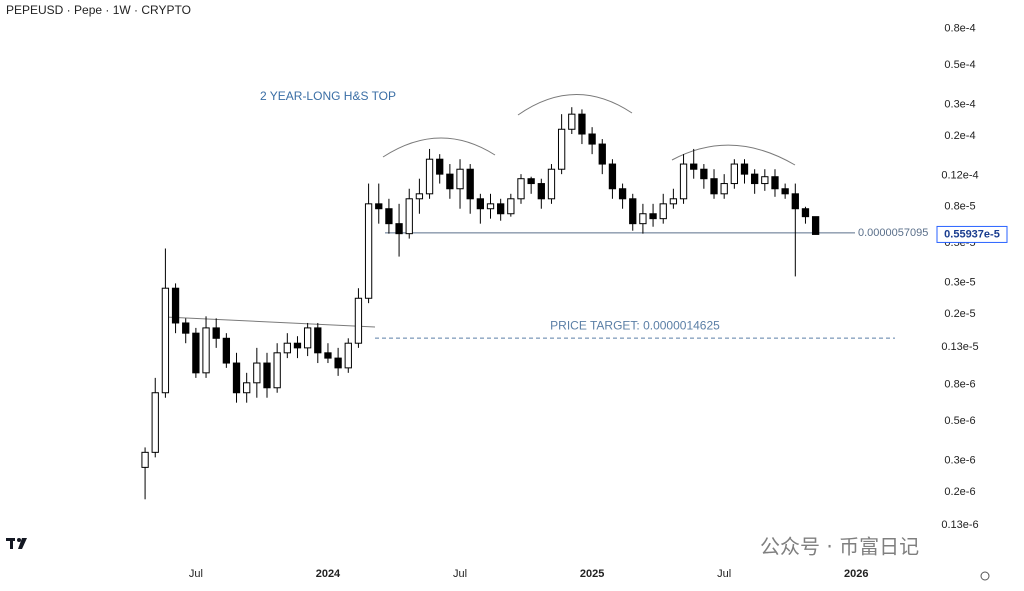  Describe the element at coordinates (856, 574) in the screenshot. I see `x-tick-label: 2026` at that location.